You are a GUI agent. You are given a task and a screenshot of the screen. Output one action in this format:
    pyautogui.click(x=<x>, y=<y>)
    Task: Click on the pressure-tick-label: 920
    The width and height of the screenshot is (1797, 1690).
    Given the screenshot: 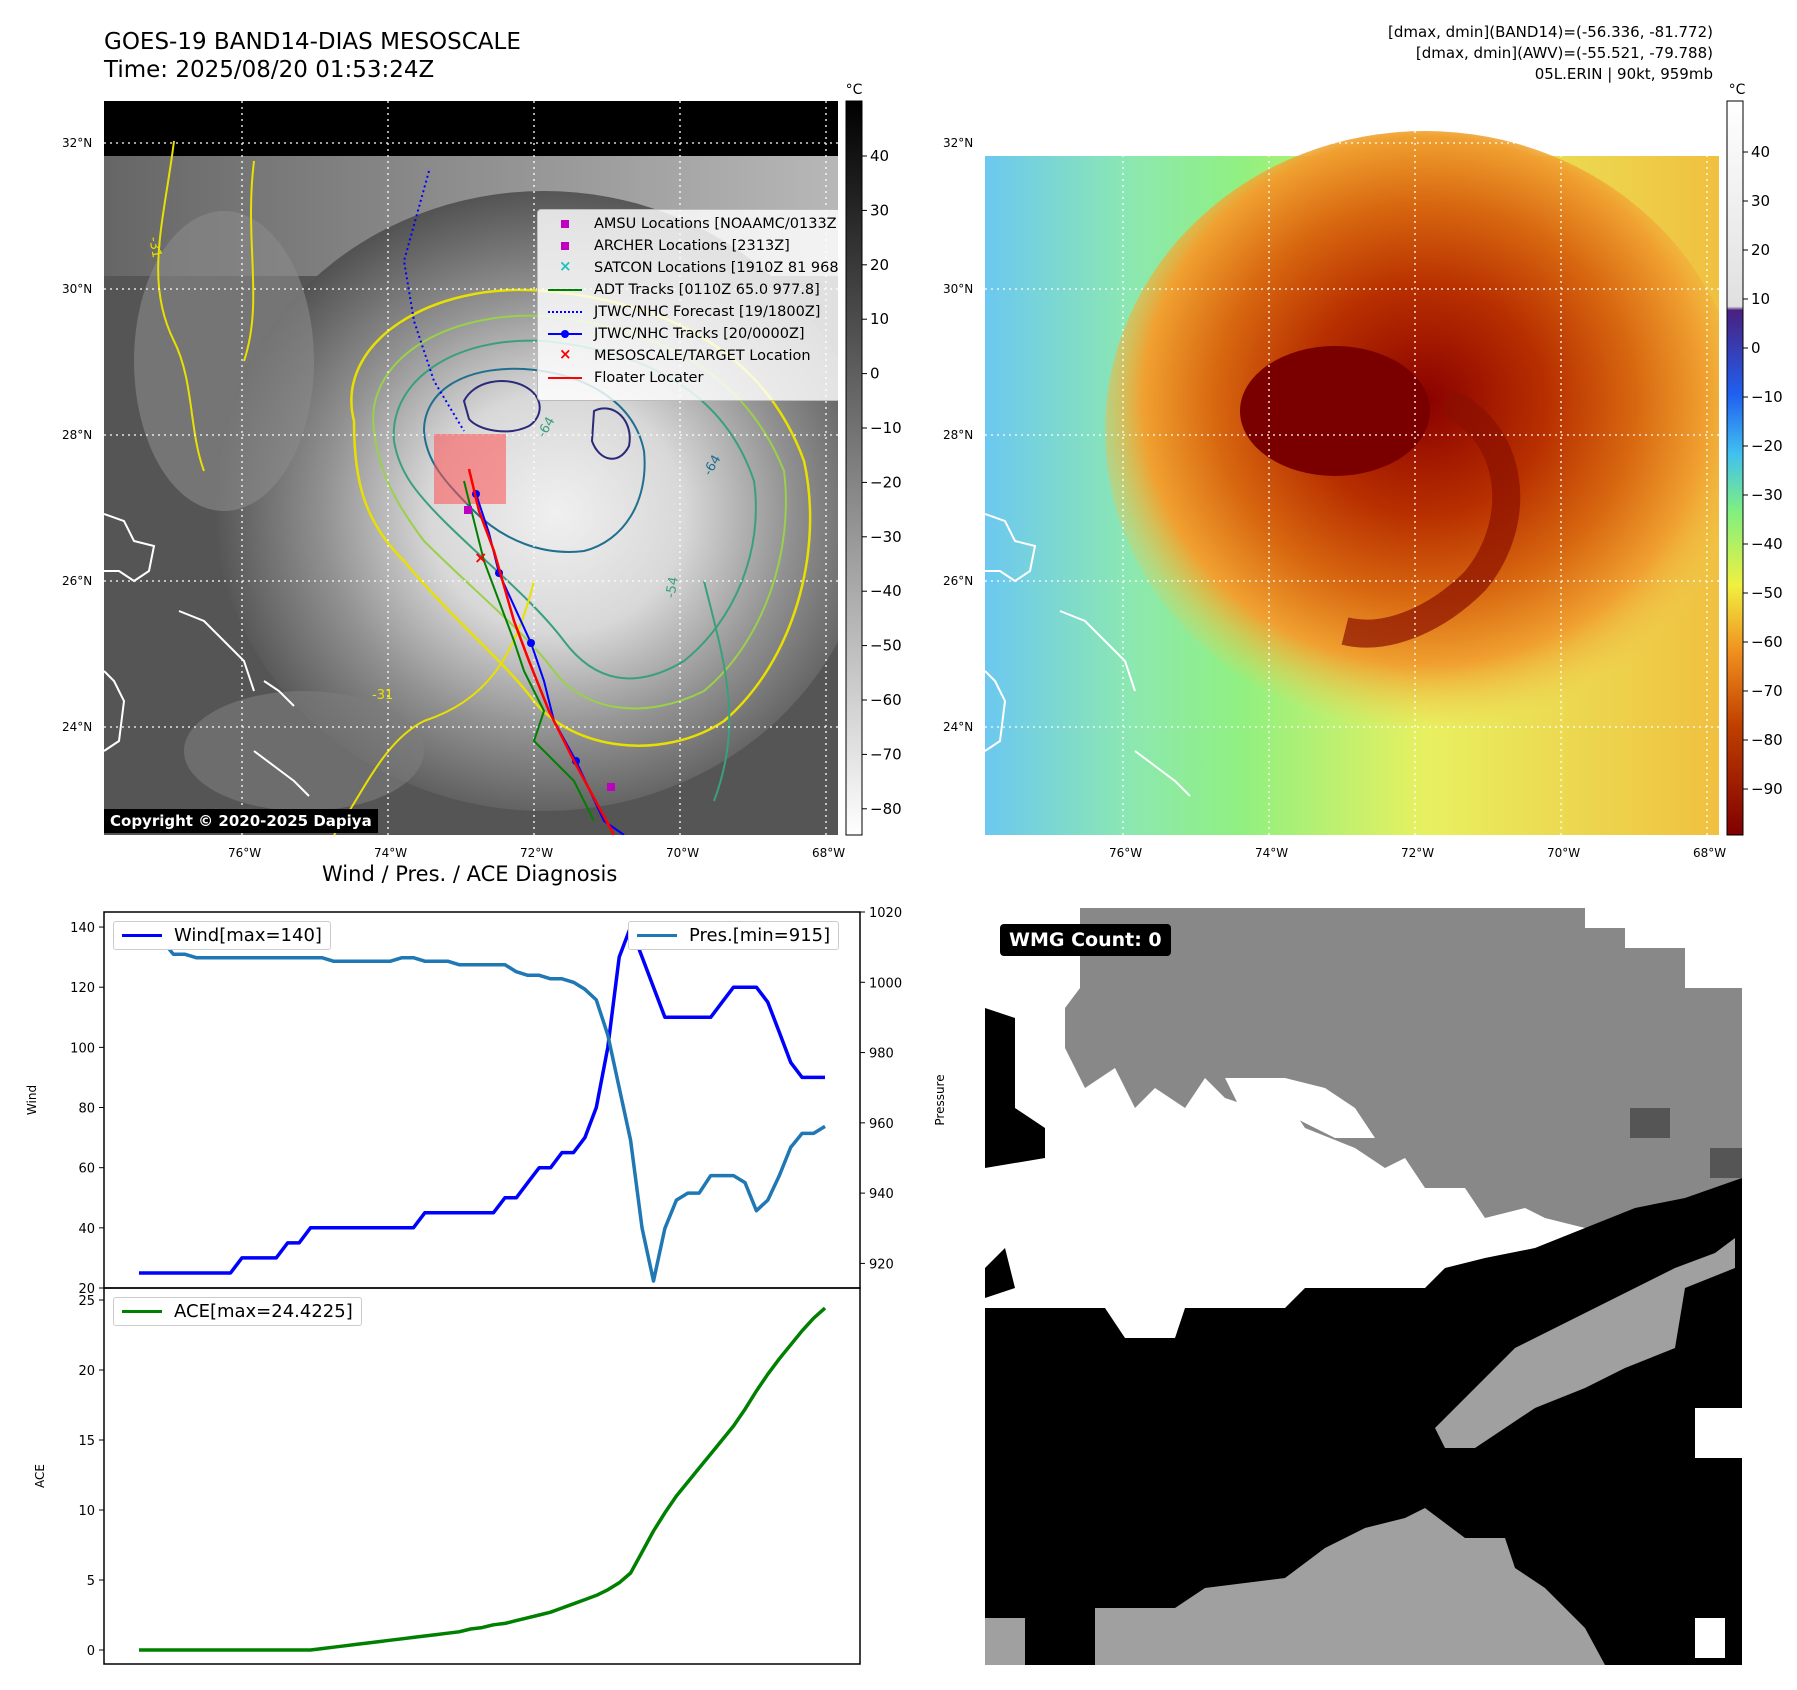 What is the action you would take?
    pyautogui.click(x=881, y=1264)
    